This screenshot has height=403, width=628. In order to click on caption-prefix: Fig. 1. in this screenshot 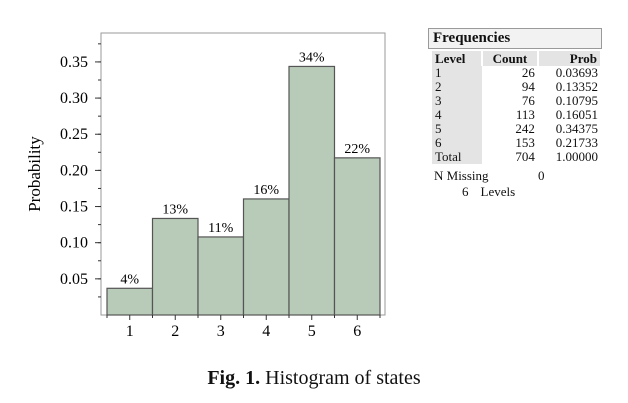, I will do `click(234, 378)`.